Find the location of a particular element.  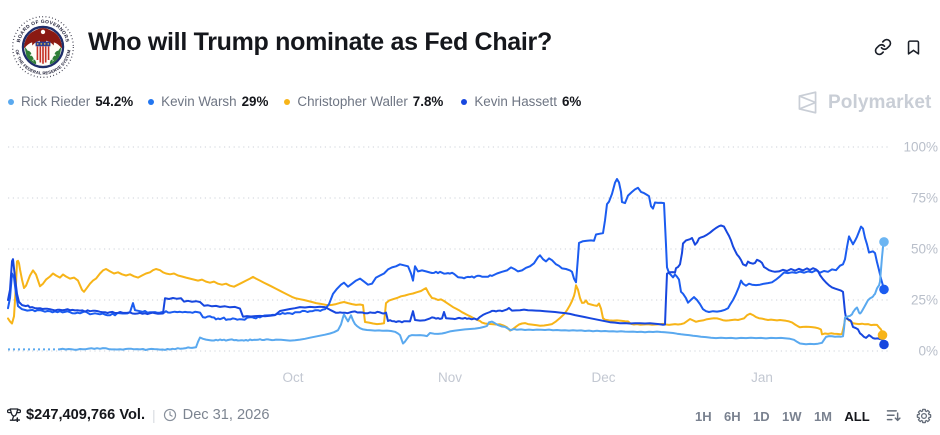

svg-text: Nov is located at coordinates (450, 377).